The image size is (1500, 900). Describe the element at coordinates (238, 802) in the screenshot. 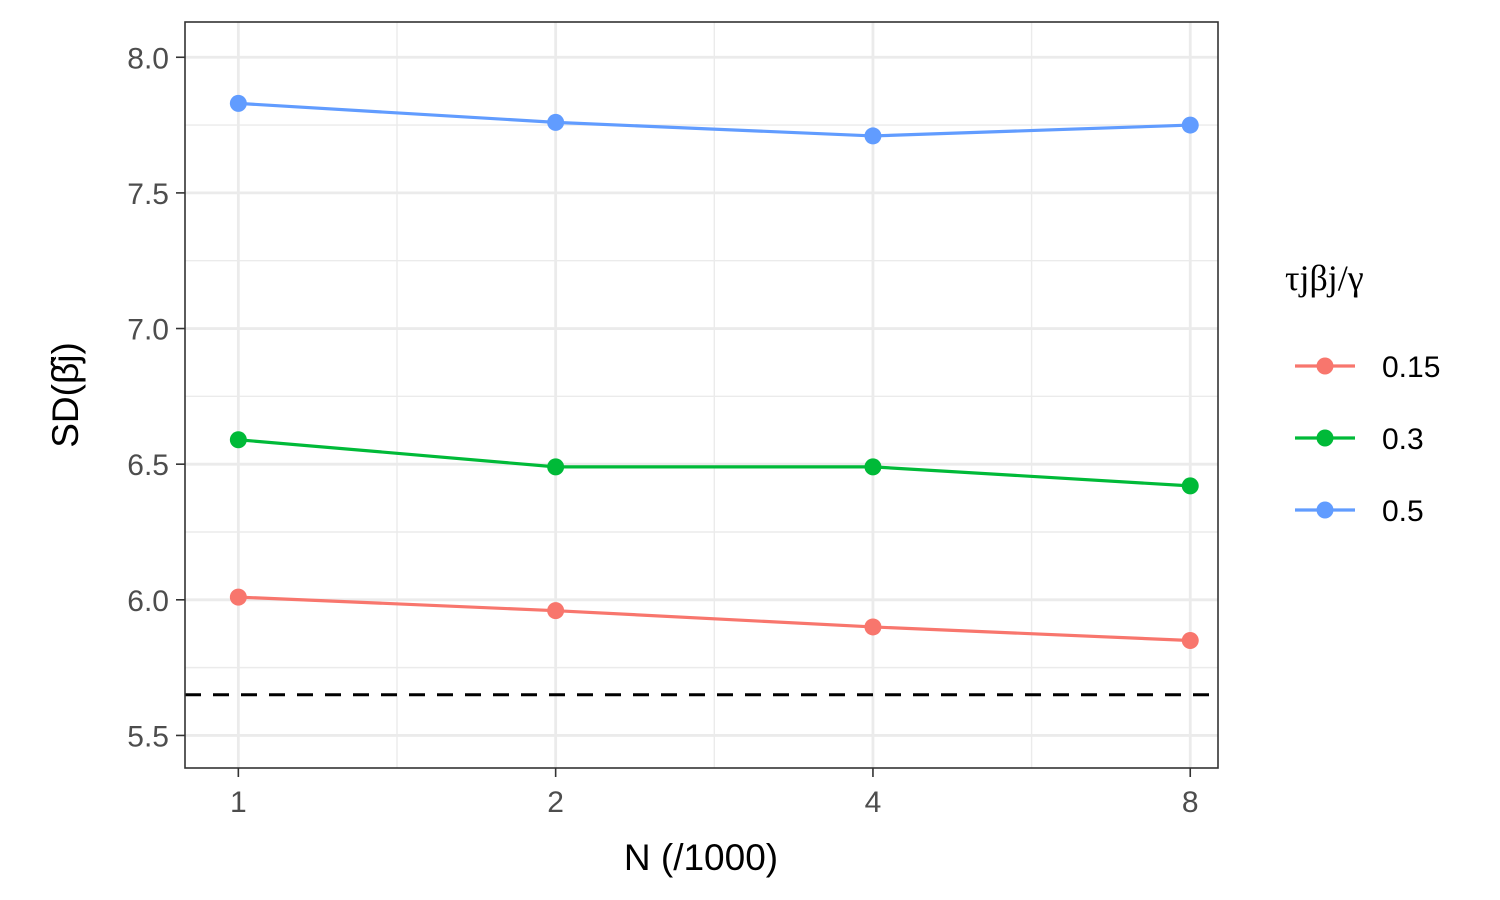

I see `x-tick-label: 1` at that location.